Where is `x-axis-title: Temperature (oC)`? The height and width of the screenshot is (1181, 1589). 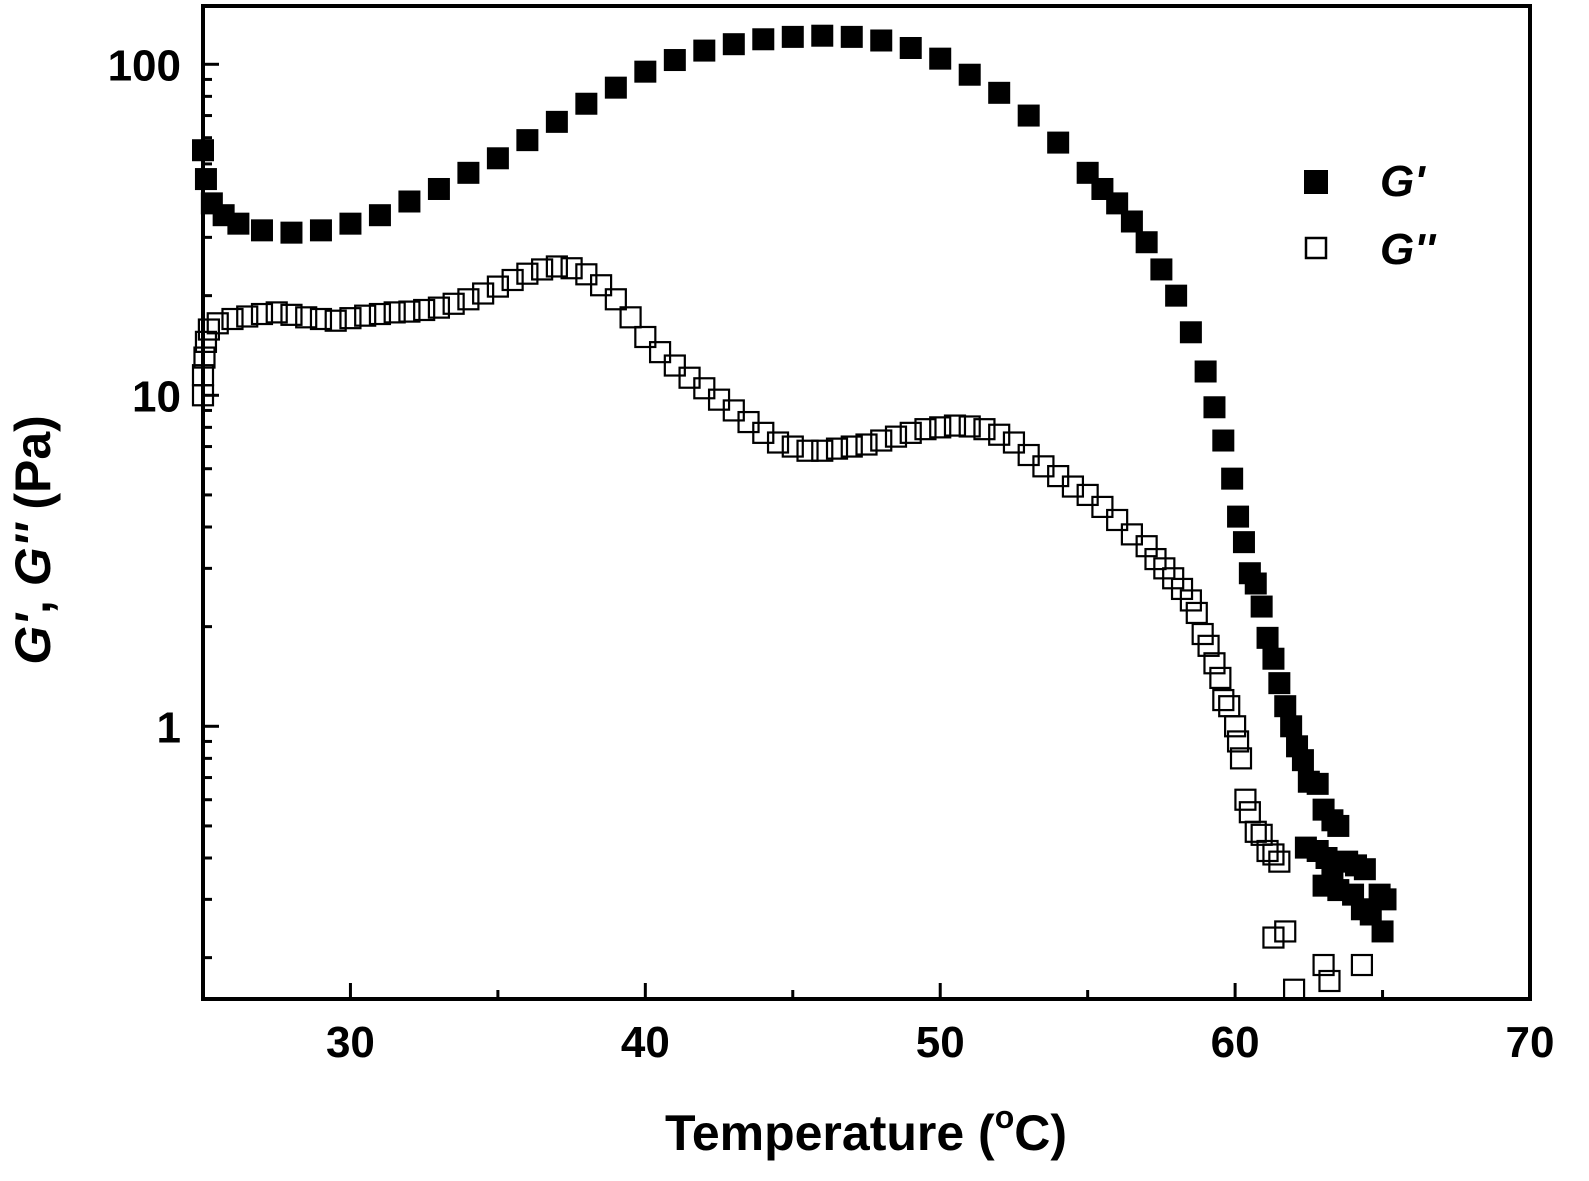
x-axis-title: Temperature (oC) is located at coordinates (866, 1130).